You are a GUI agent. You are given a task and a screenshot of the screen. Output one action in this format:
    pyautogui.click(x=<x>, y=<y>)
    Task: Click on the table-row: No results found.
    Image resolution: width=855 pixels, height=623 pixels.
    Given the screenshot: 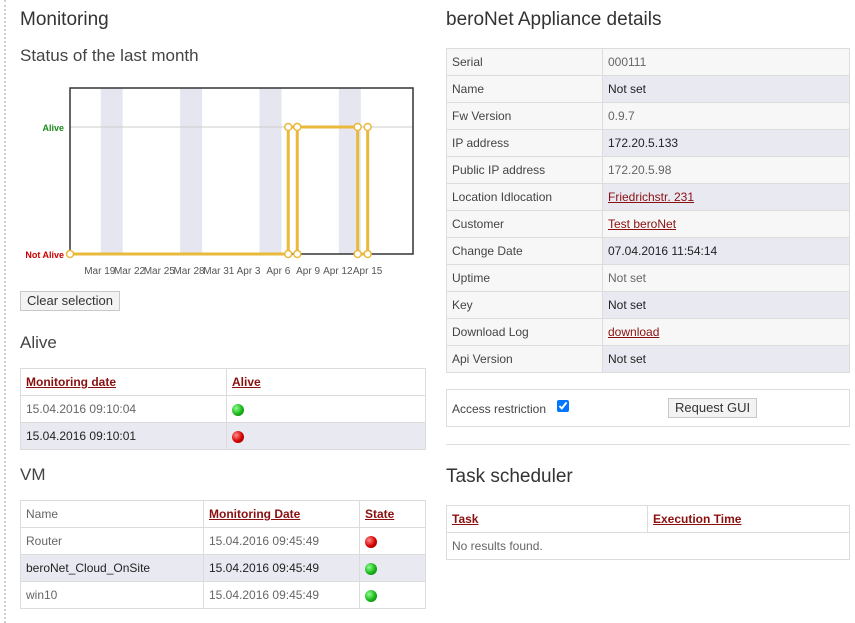 What is the action you would take?
    pyautogui.click(x=648, y=546)
    